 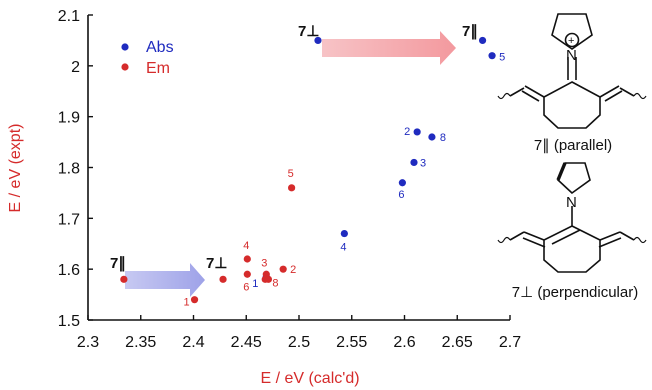 I want to click on abs-point-label: 6, so click(x=401, y=195).